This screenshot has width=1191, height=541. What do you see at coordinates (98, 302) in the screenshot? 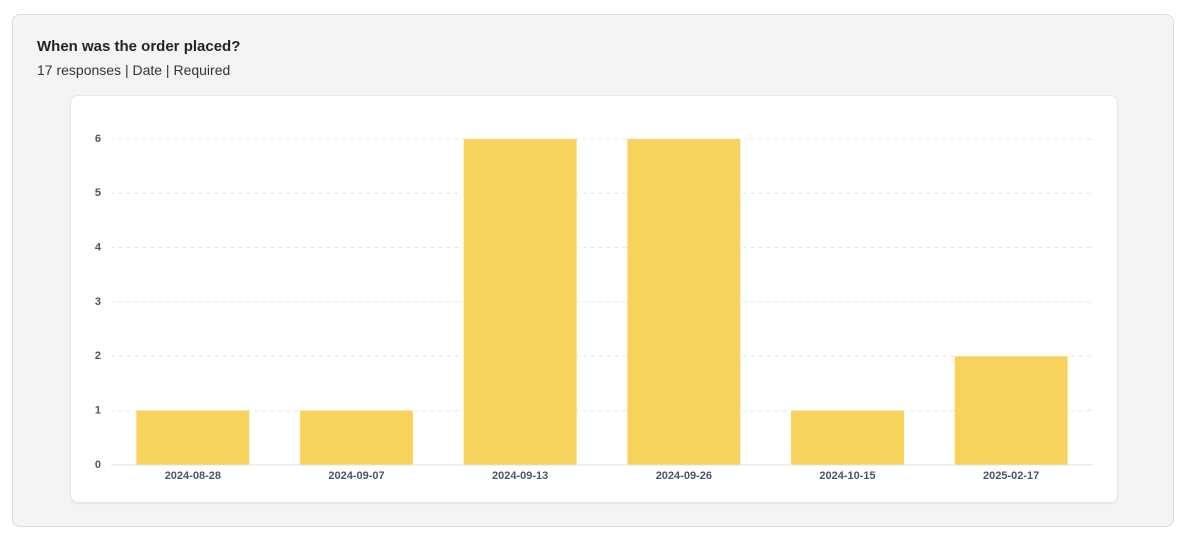
I see `y-tick-label: 3` at bounding box center [98, 302].